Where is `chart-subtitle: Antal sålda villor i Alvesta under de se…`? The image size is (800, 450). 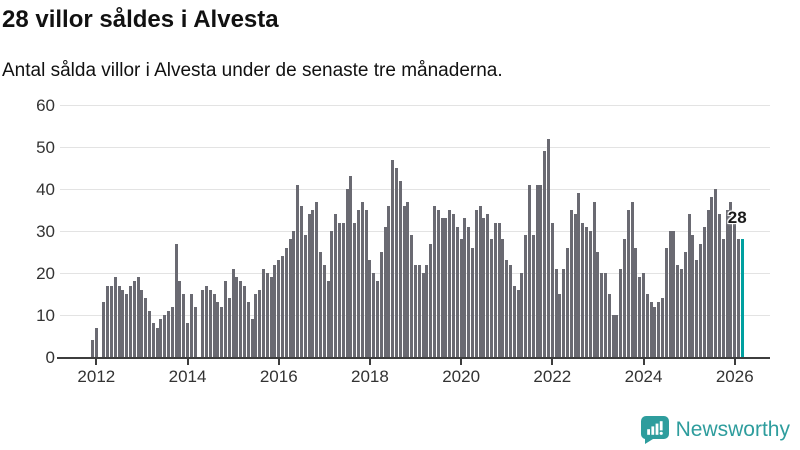 chart-subtitle: Antal sålda villor i Alvesta under de se… is located at coordinates (252, 70).